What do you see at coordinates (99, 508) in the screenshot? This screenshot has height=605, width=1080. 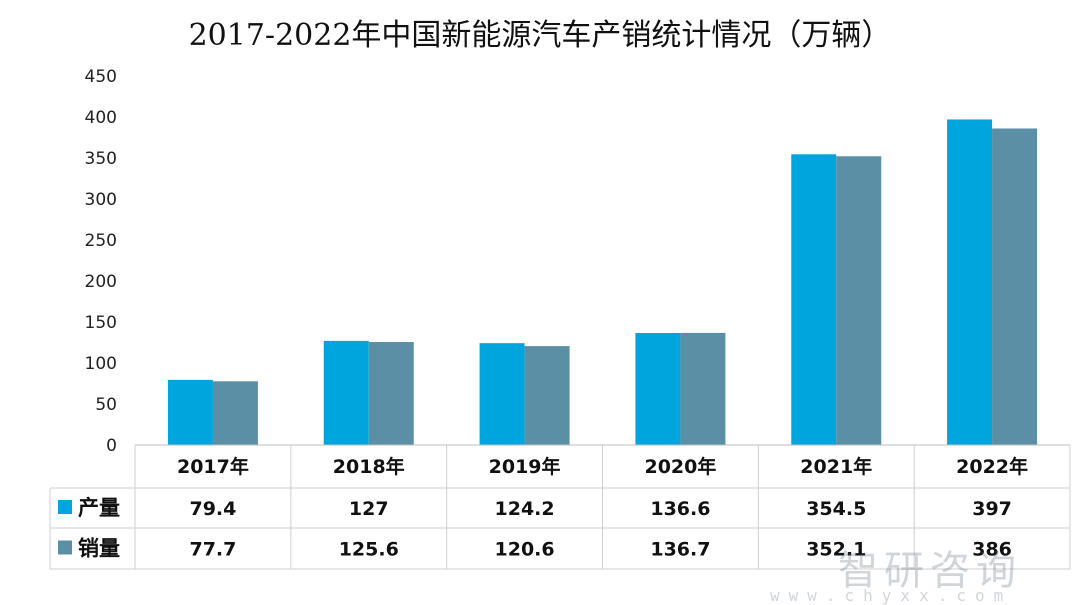 I see `legend-label: 产量` at bounding box center [99, 508].